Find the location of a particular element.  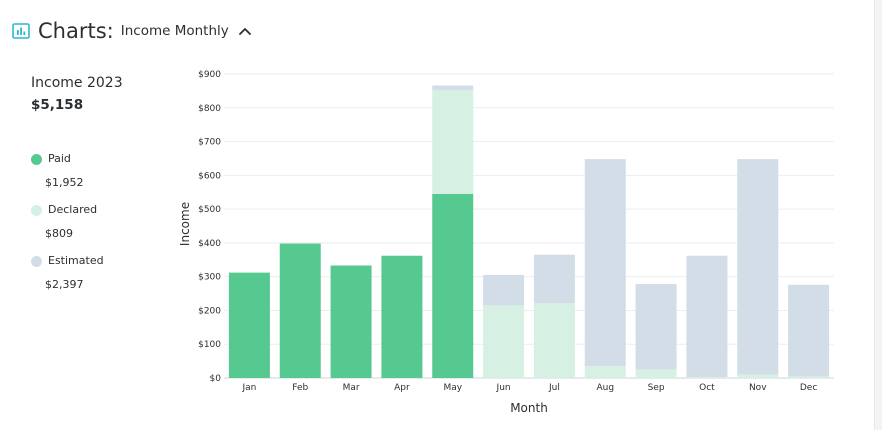

legend-label-paid: Paid is located at coordinates (59, 158).